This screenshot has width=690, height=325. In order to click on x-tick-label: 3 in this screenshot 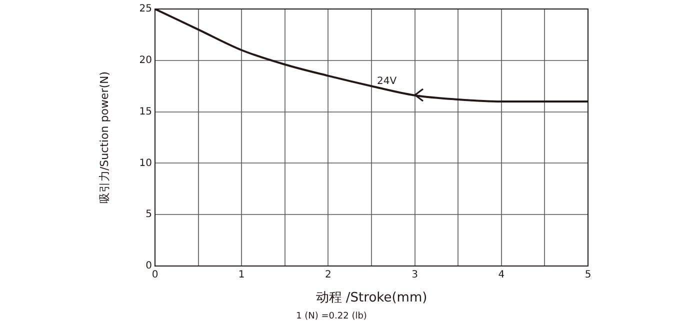, I will do `click(415, 275)`.